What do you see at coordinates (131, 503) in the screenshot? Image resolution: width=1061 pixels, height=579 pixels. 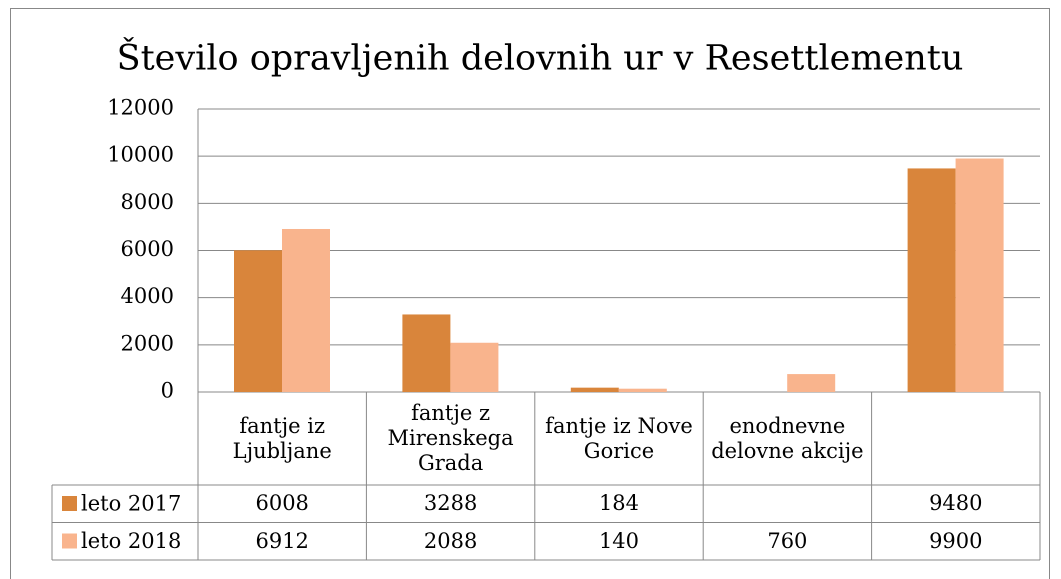 I see `legend-label: leto 2017` at bounding box center [131, 503].